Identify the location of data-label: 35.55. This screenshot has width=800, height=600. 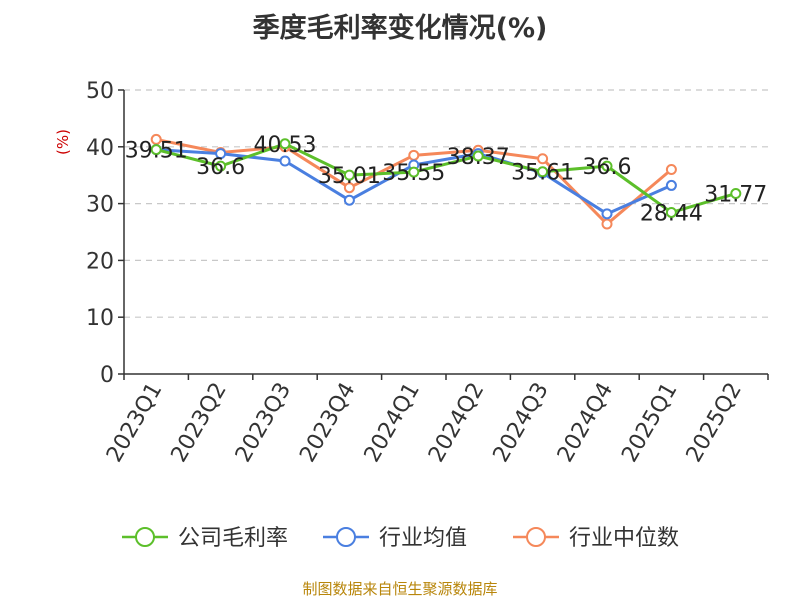
(413, 173).